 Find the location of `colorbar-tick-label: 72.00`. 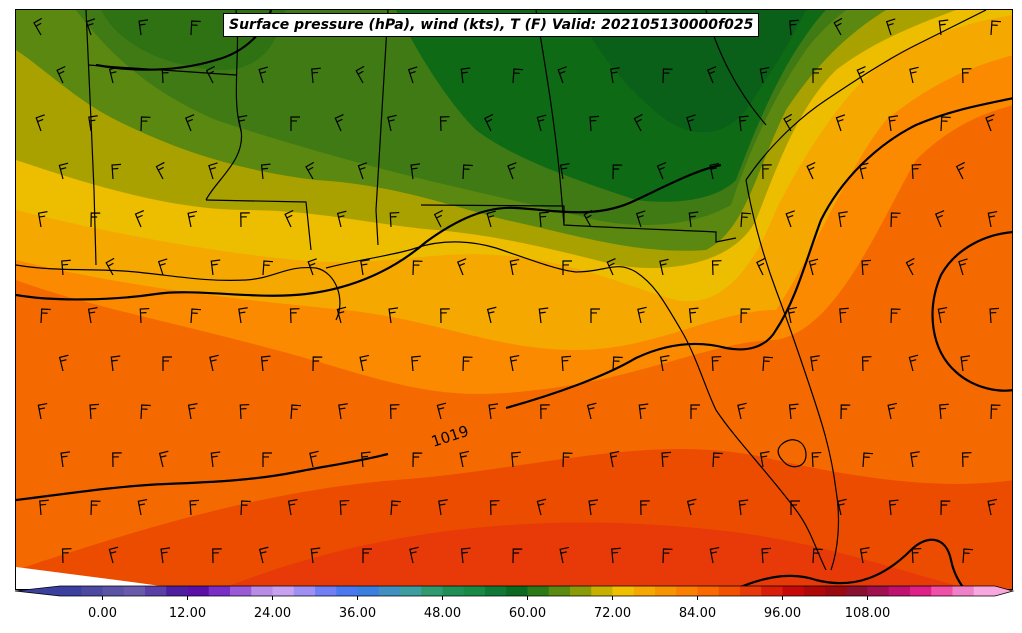

colorbar-tick-label: 72.00 is located at coordinates (612, 613).